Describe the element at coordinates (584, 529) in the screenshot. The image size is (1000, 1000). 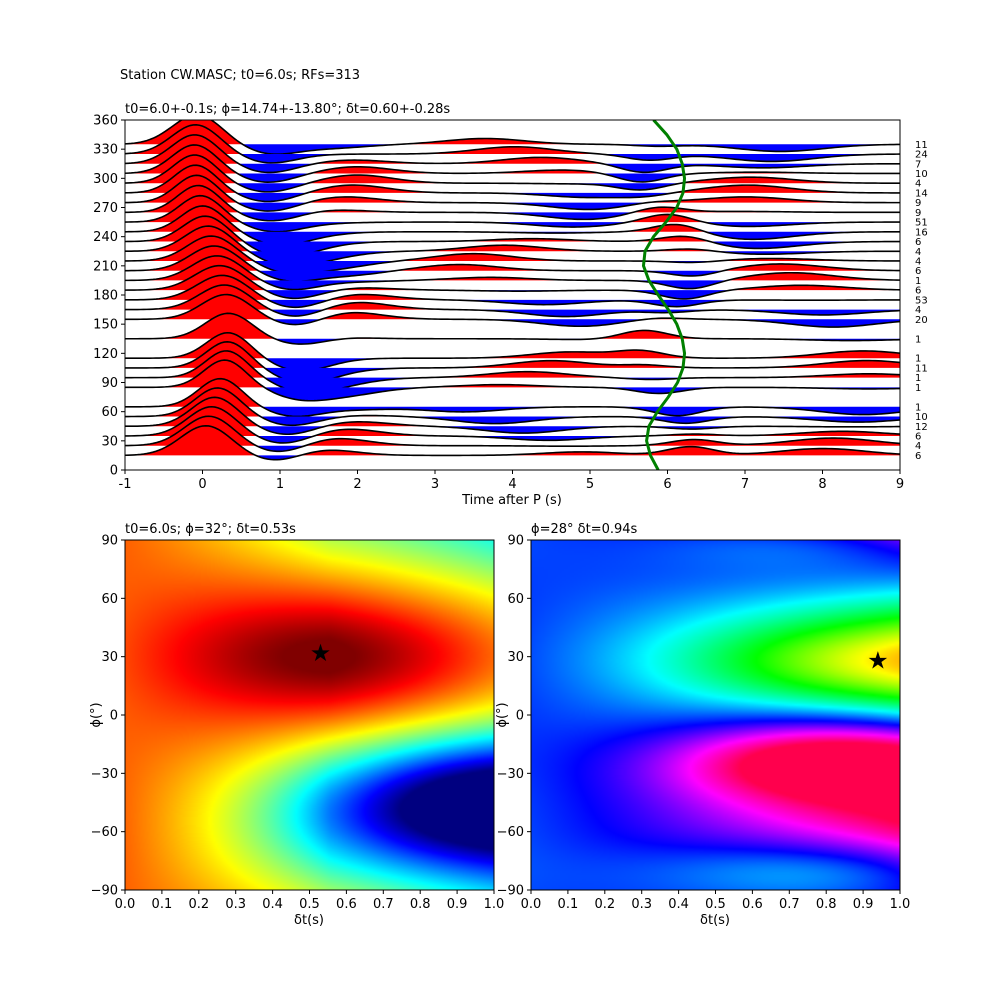
I see `right-panel-title: ϕ=28° δt=0.94s` at that location.